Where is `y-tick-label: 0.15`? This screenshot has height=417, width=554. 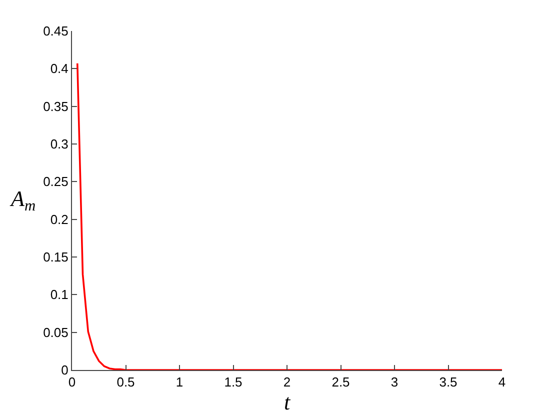
y-tick-label: 0.15 is located at coordinates (55, 257).